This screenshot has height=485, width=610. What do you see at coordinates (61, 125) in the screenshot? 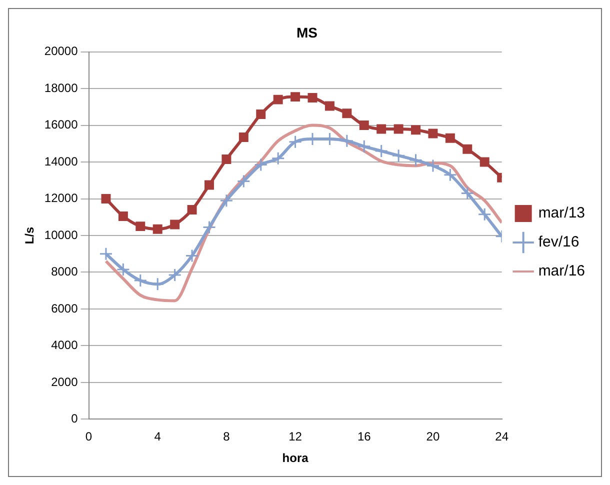
I see `y-tick-label: 16000` at bounding box center [61, 125].